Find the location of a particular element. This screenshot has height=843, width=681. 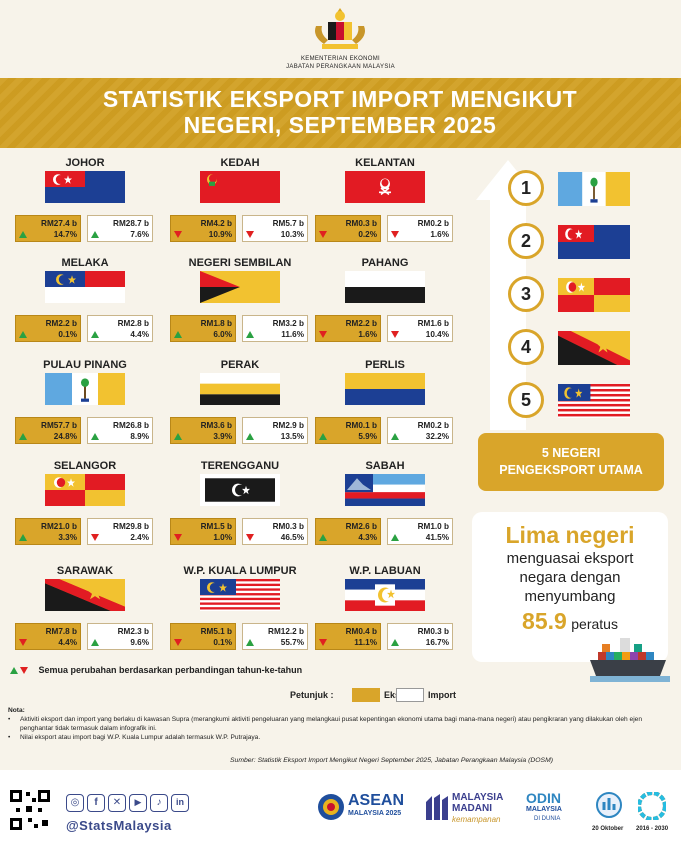

state-name: SARAWAK is located at coordinates (85, 571).